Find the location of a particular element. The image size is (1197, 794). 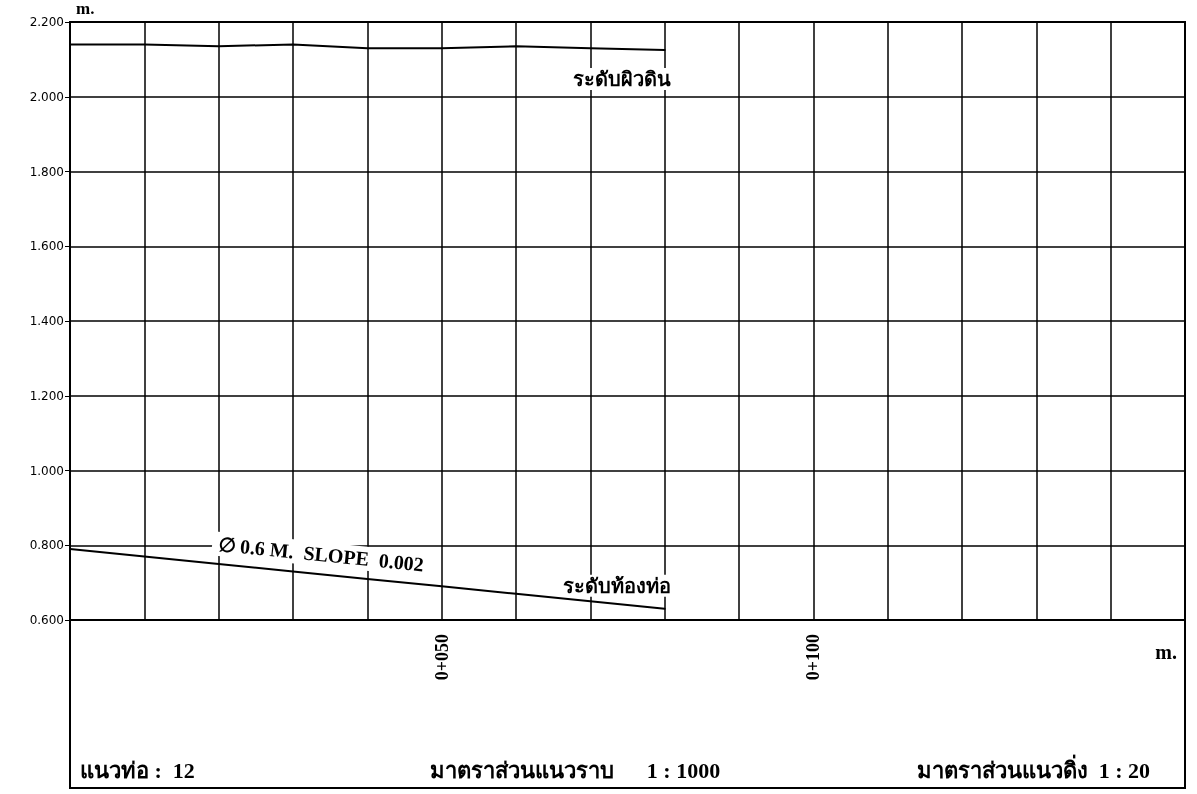

y-tick-label: 1.600 is located at coordinates (46, 246).